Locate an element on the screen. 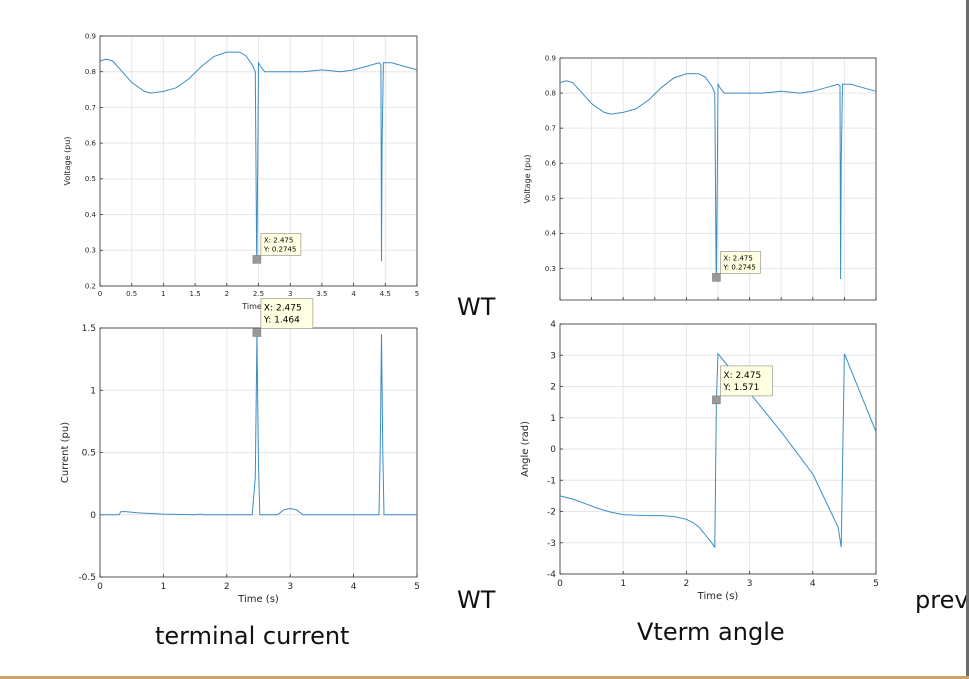 This screenshot has height=679, width=969. y-axis-label: Angle (rad) is located at coordinates (525, 449).